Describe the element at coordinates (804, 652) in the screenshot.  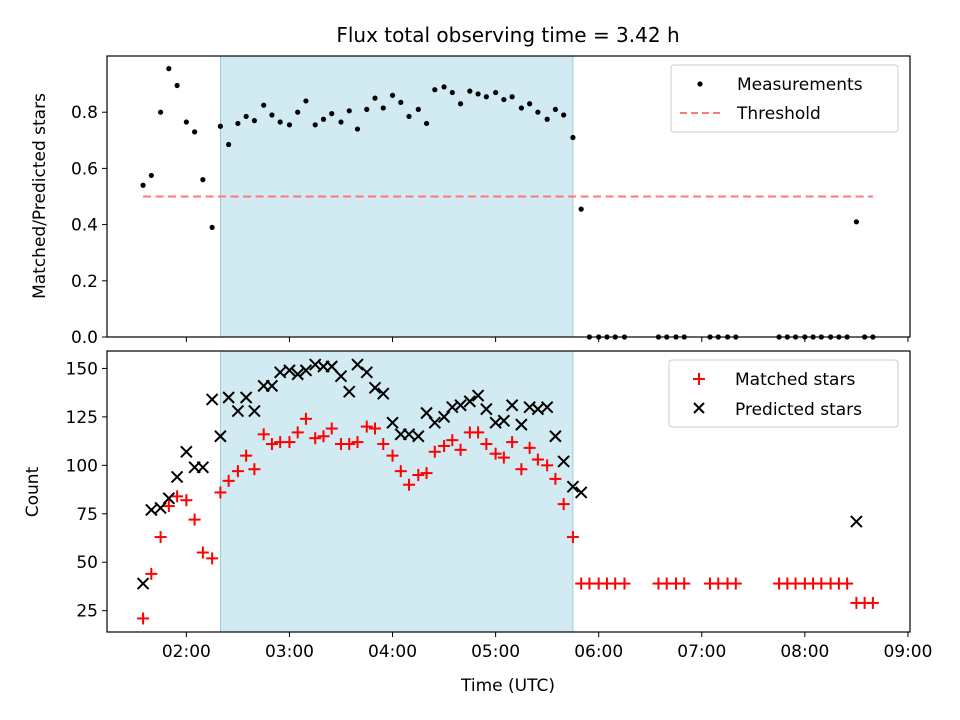
I see `x-tick-label: 08:00` at that location.